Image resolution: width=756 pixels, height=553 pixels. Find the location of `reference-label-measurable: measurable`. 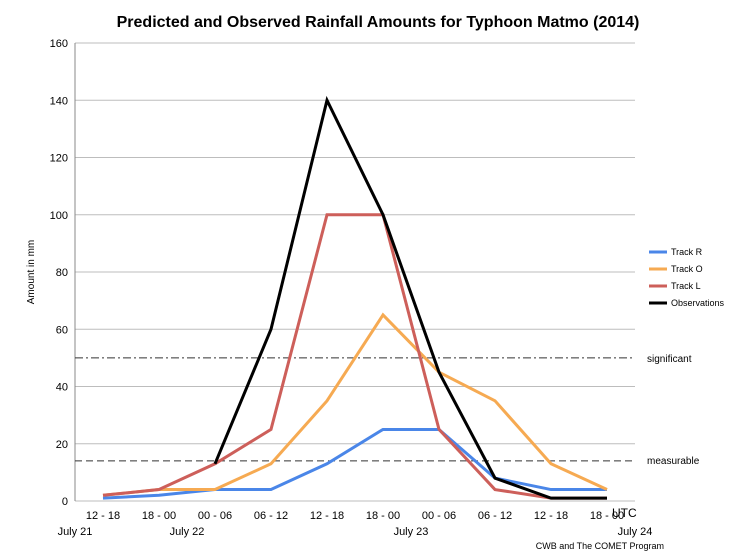

reference-label-measurable: measurable is located at coordinates (673, 461).